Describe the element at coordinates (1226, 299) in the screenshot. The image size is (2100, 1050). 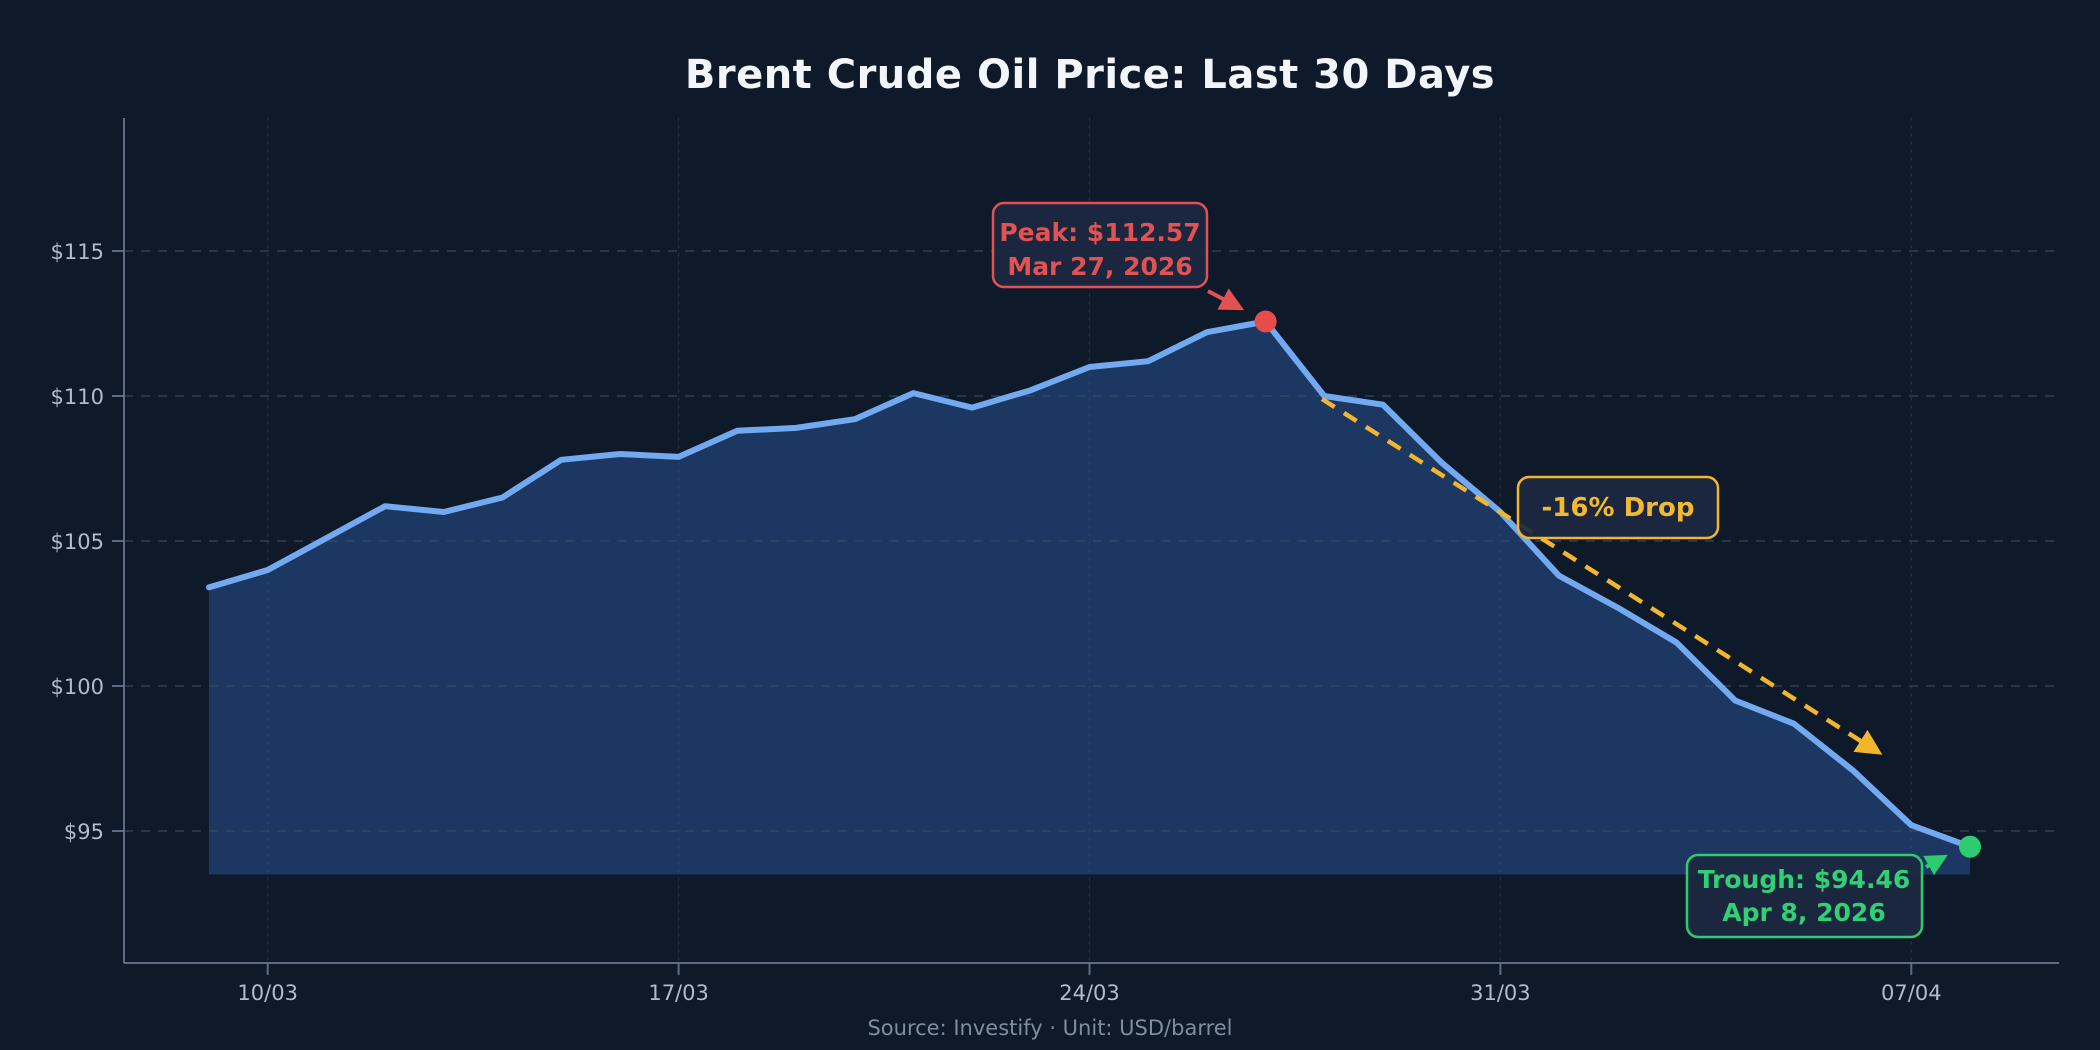
I see `peak-annotation-arrow` at that location.